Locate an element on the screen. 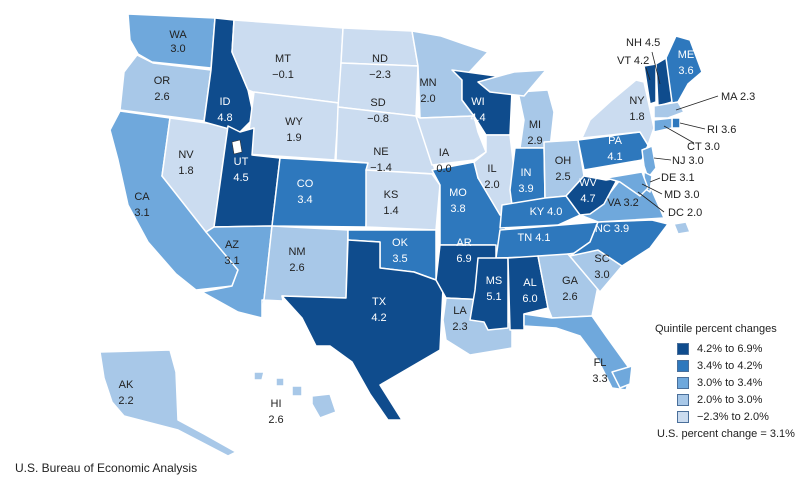  state-value-nj: 3.0 is located at coordinates (696, 161).